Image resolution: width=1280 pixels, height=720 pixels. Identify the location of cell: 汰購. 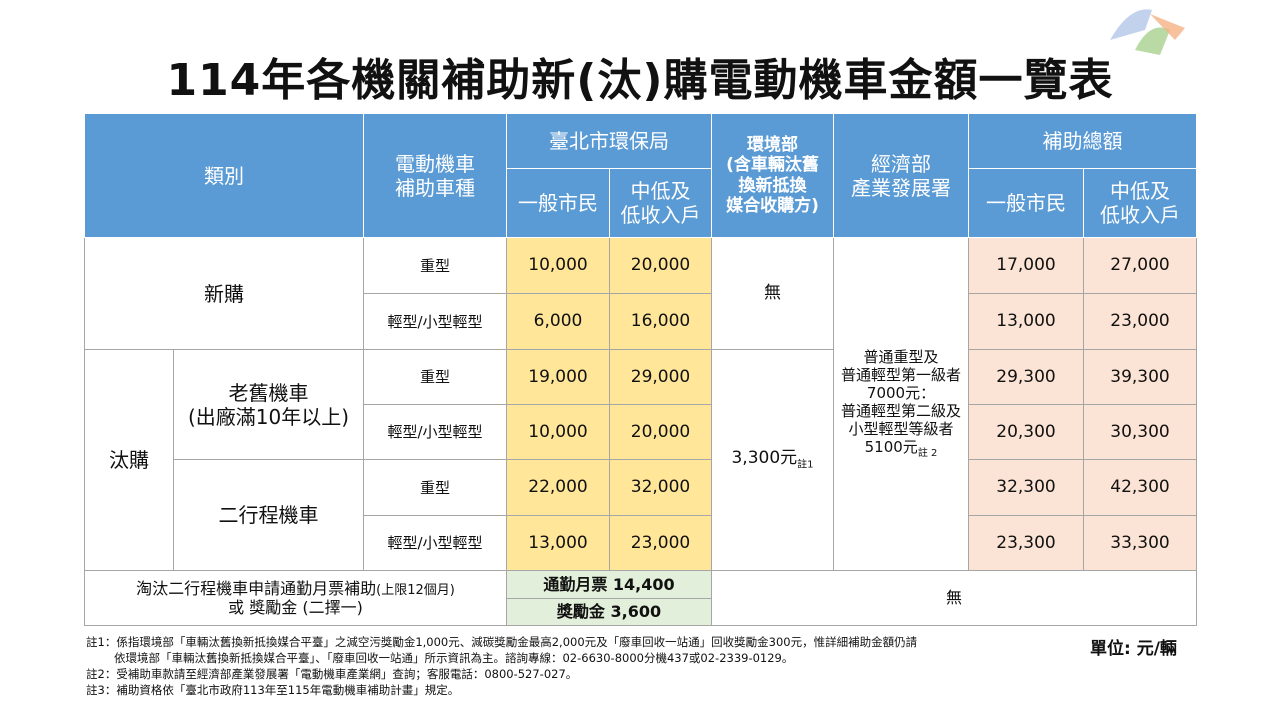
(129, 460).